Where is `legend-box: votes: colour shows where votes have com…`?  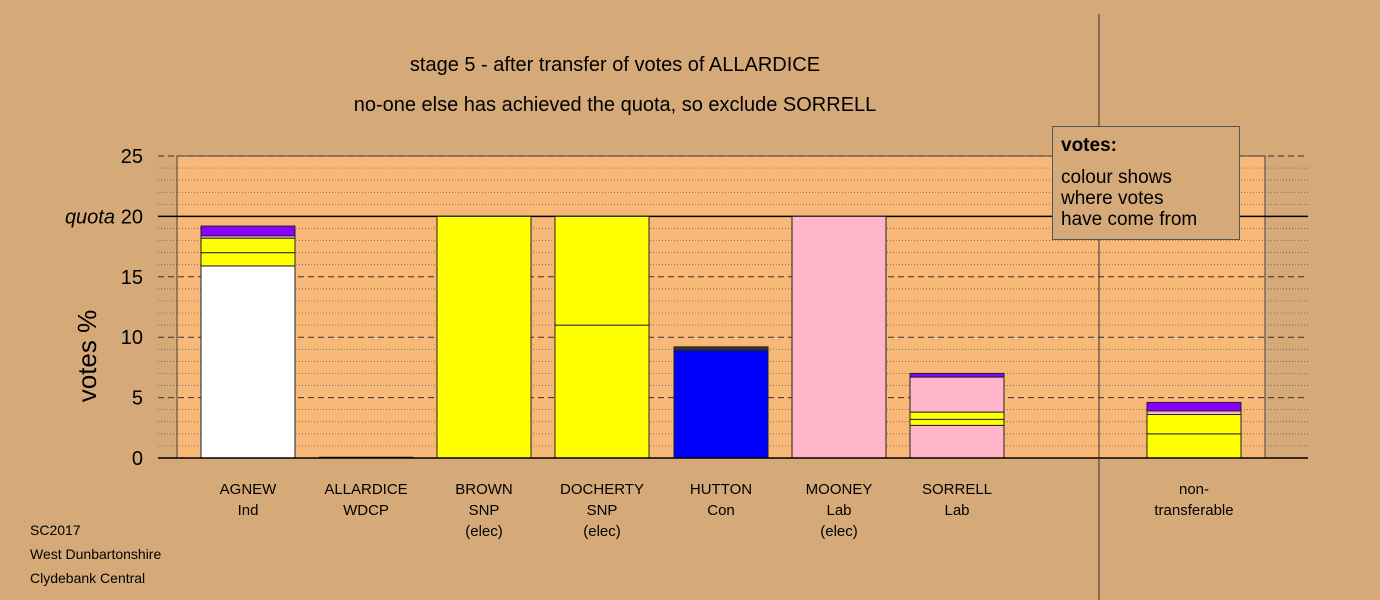
legend-box: votes: colour shows where votes have com… is located at coordinates (1146, 183).